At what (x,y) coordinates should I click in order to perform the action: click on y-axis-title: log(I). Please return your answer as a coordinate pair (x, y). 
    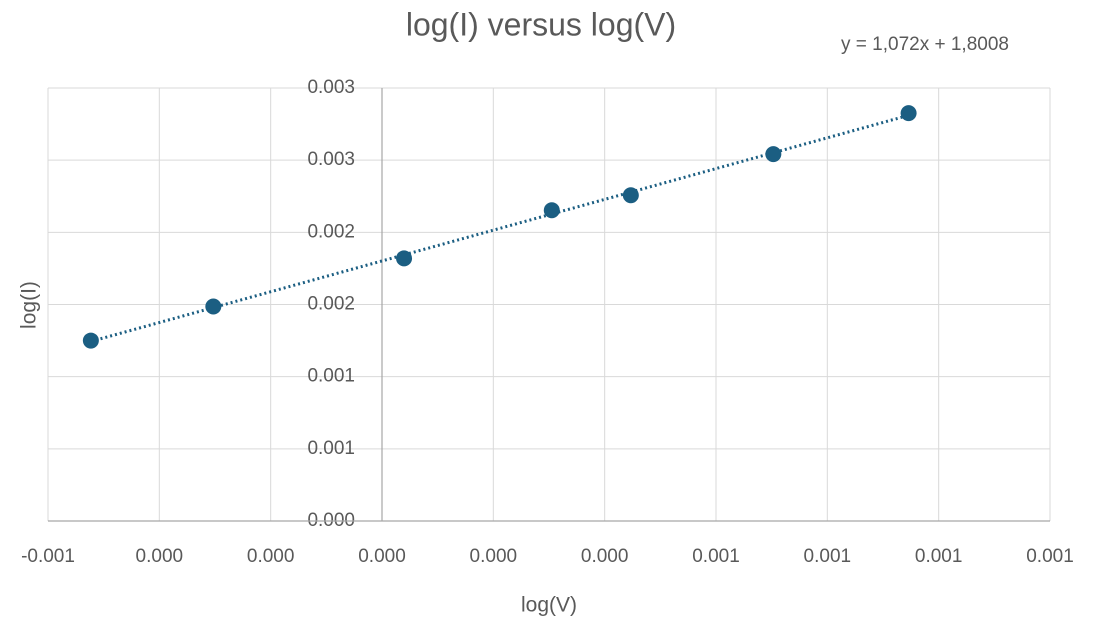
    Looking at the image, I should click on (29, 305).